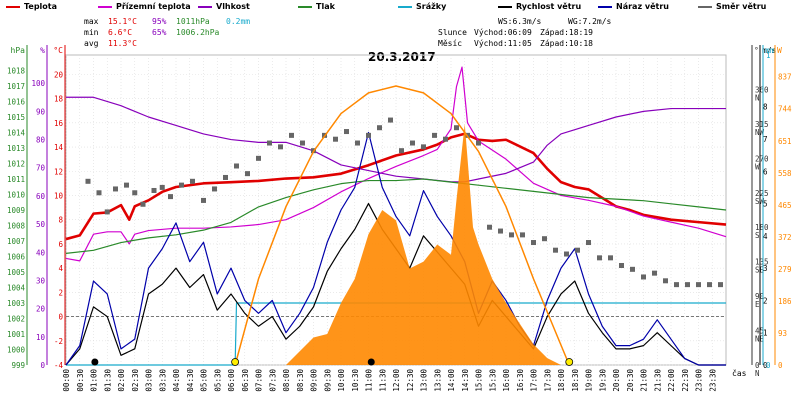 The width and height of the screenshot is (800, 400). Describe the element at coordinates (765, 236) in the screenshot. I see `axis-wind-tick-label: 4` at that location.